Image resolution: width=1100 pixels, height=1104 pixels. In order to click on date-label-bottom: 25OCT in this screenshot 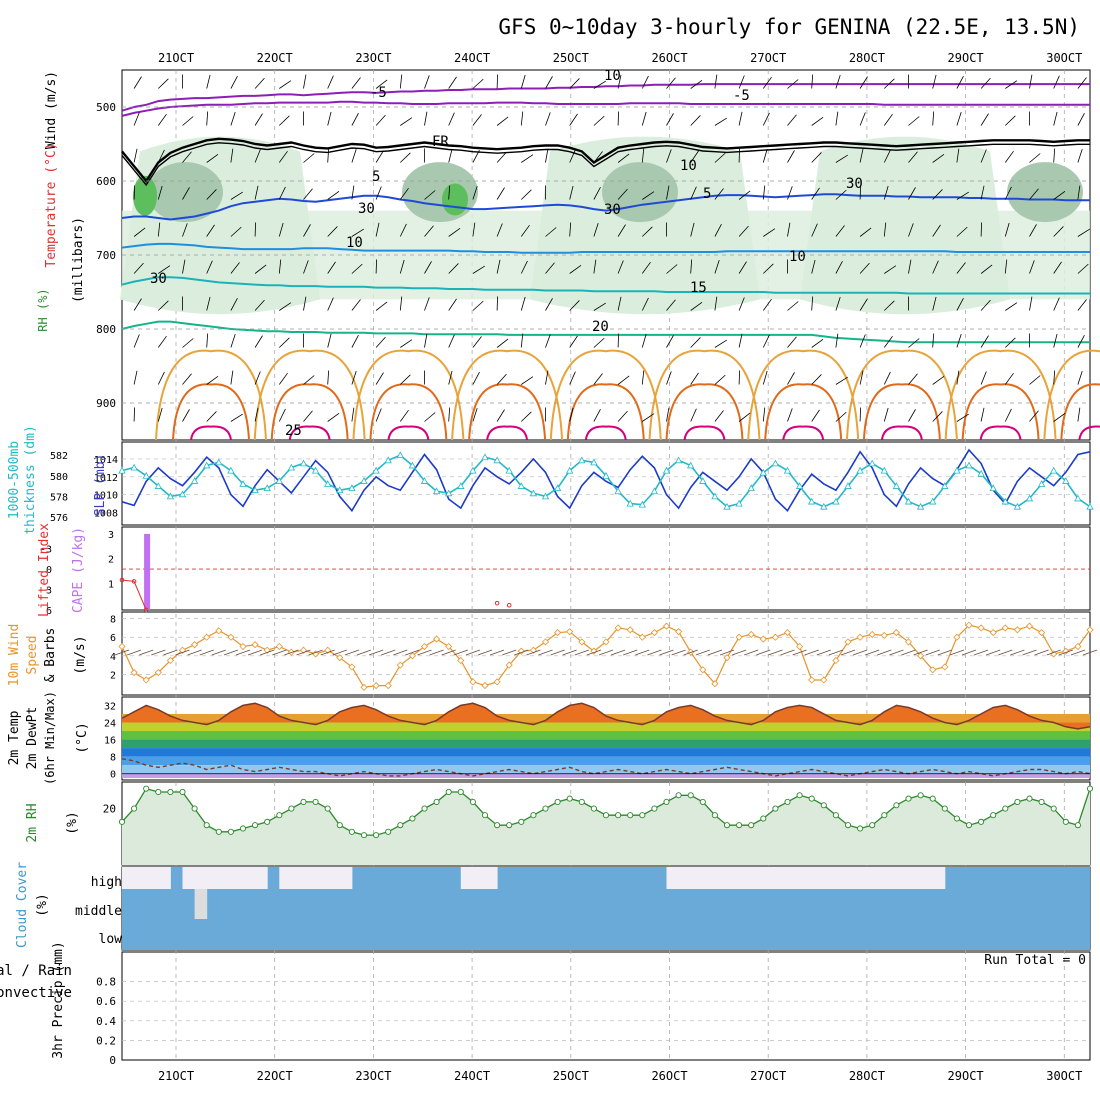, I will do `click(571, 1076)`.